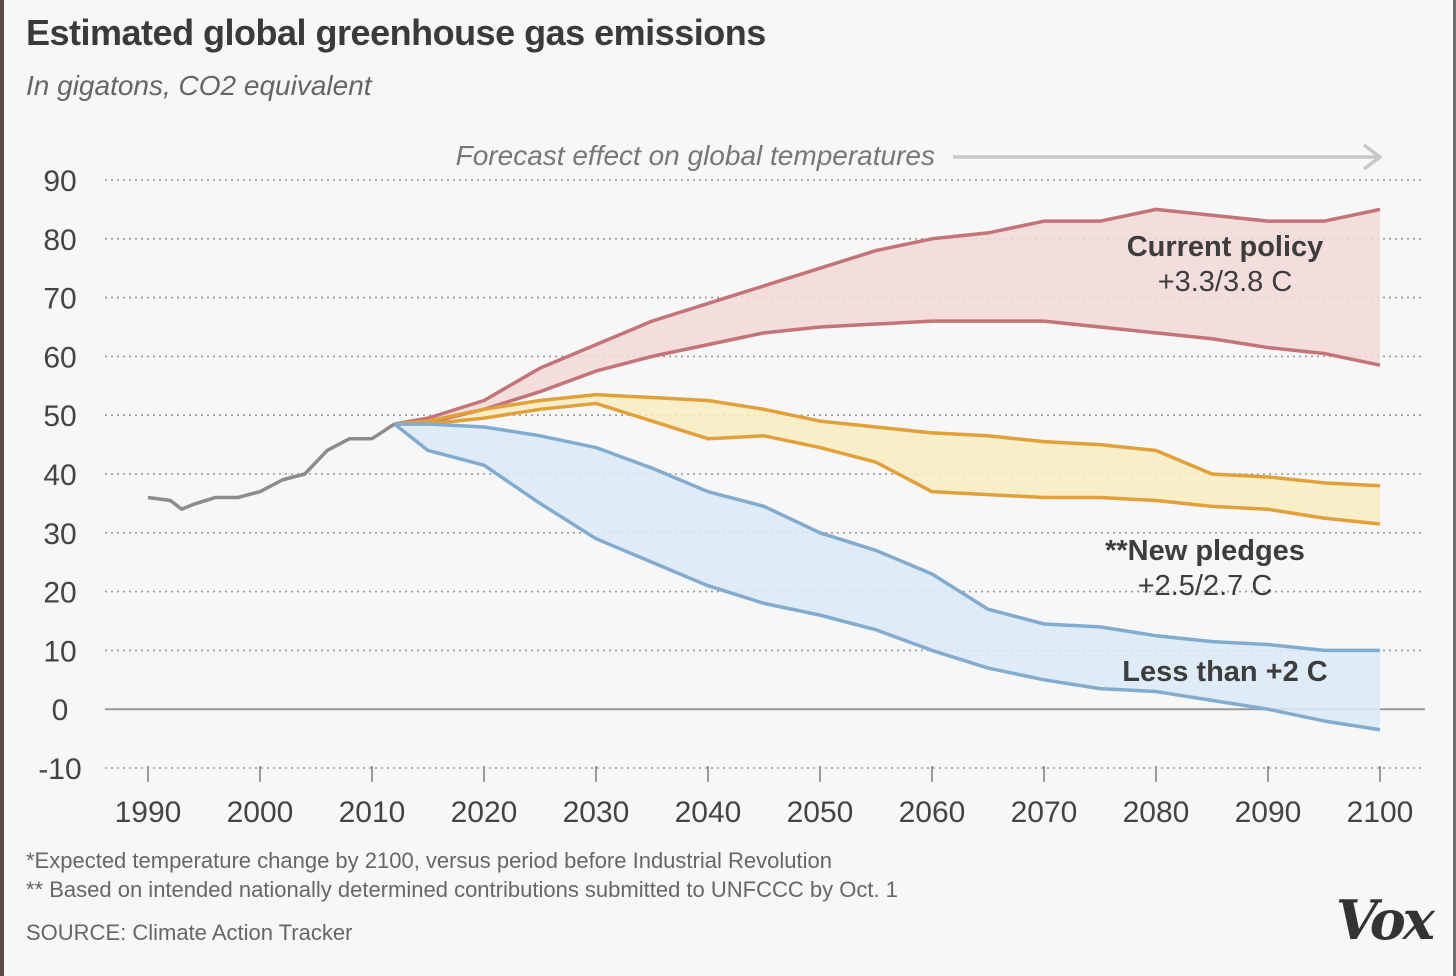 Image resolution: width=1456 pixels, height=976 pixels. I want to click on y-tick-label: 30, so click(59, 534).